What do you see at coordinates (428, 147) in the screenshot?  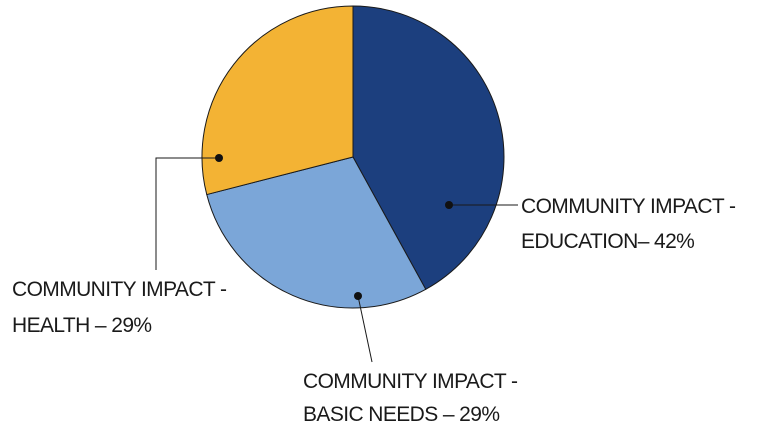 I see `pie-slice-education` at bounding box center [428, 147].